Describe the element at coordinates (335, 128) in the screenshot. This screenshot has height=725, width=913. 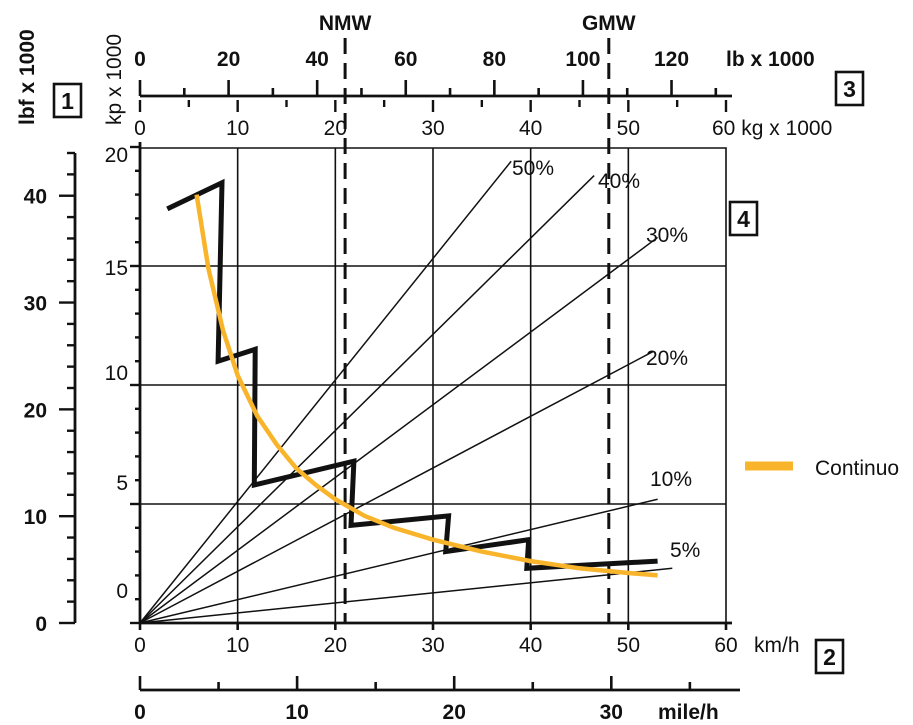
I see `kg-tick-label: 20` at that location.